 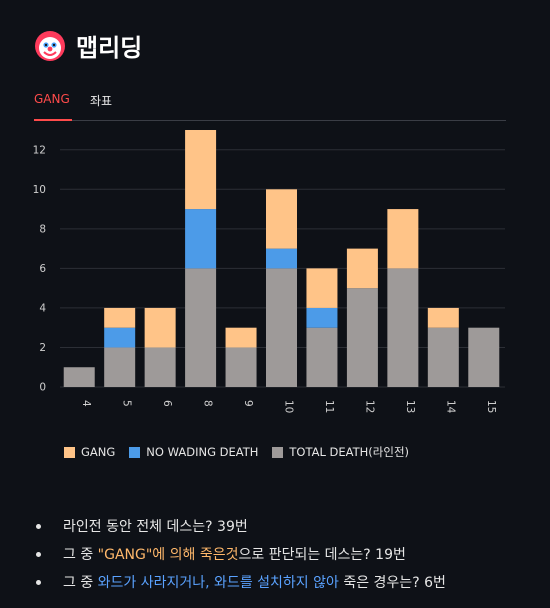 What do you see at coordinates (349, 452) in the screenshot?
I see `legend-label: TOTAL DEATH(라인전)` at bounding box center [349, 452].